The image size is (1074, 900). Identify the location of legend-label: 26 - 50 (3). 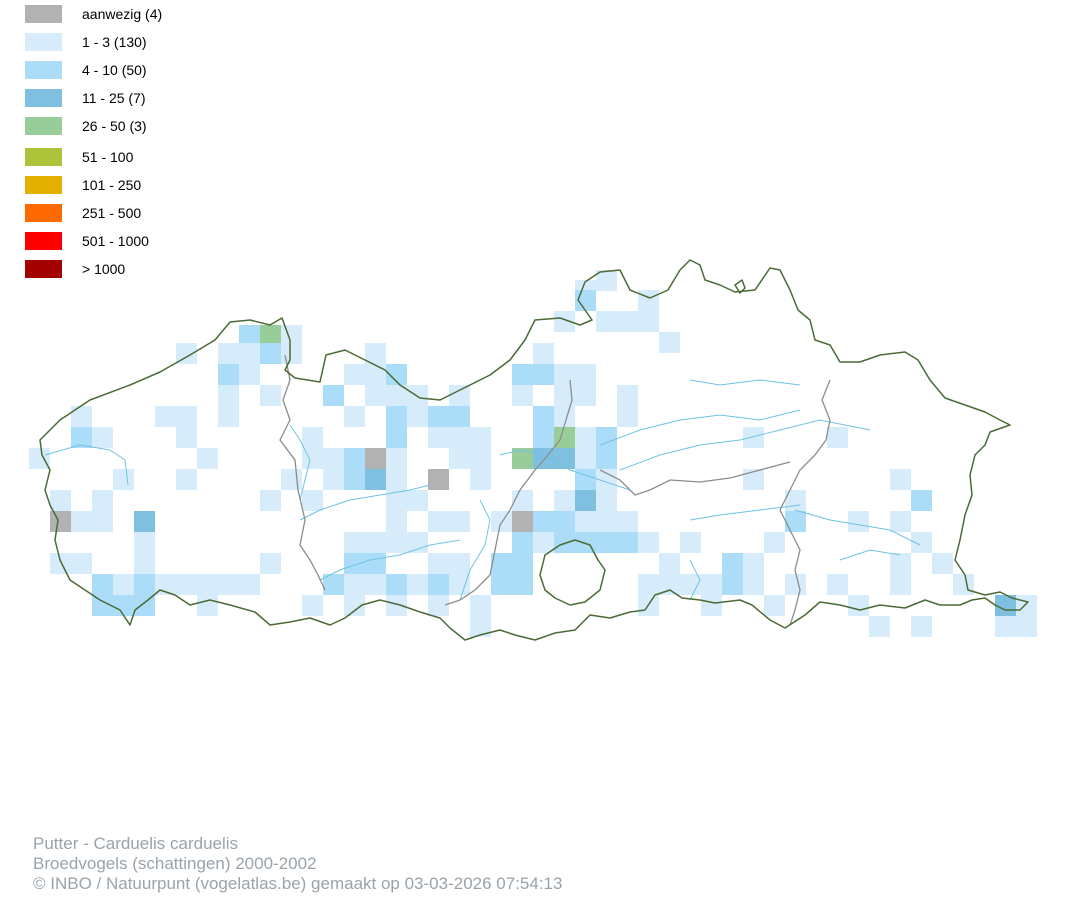
(114, 126).